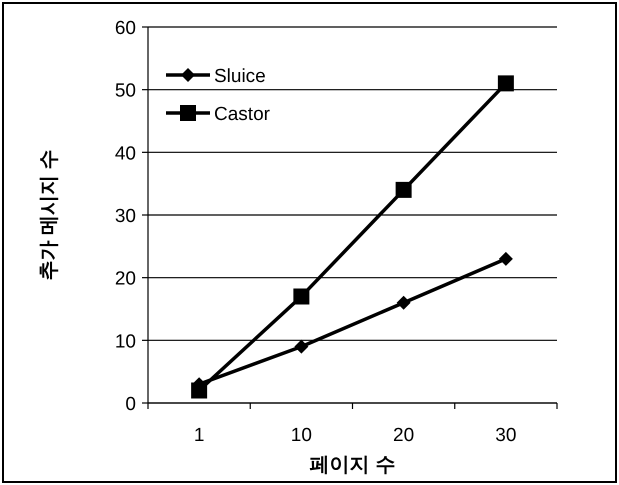 This screenshot has width=619, height=485. I want to click on y-tick-label: 50, so click(125, 91).